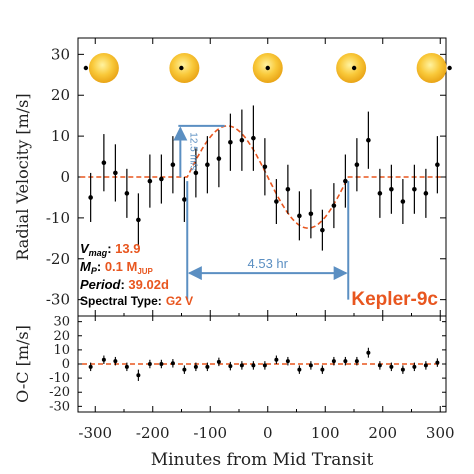 This screenshot has width=474, height=474. I want to click on mass-subscript: P, so click(94, 271).